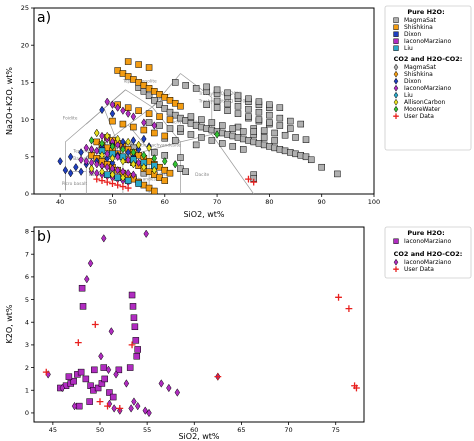 The image size is (474, 441). What do you see at coordinates (336, 430) in the screenshot?
I see `x-tick-label: 75` at bounding box center [336, 430].